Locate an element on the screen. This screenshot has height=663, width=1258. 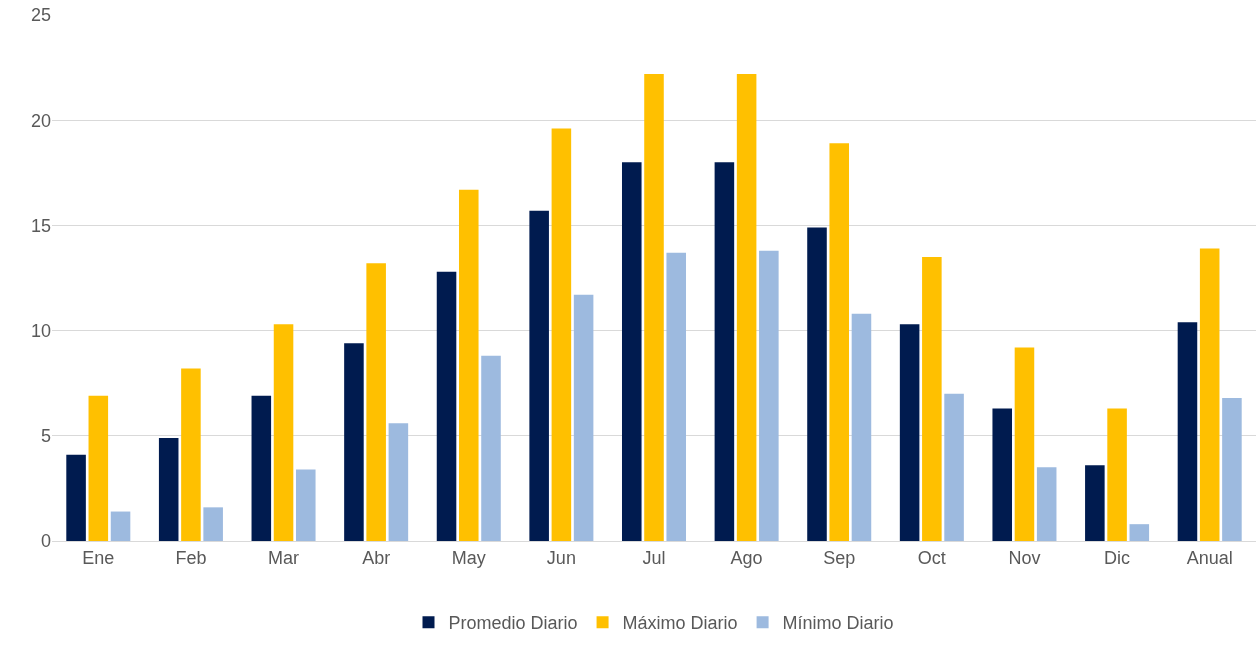
y-tick-label: 0 is located at coordinates (45, 541).